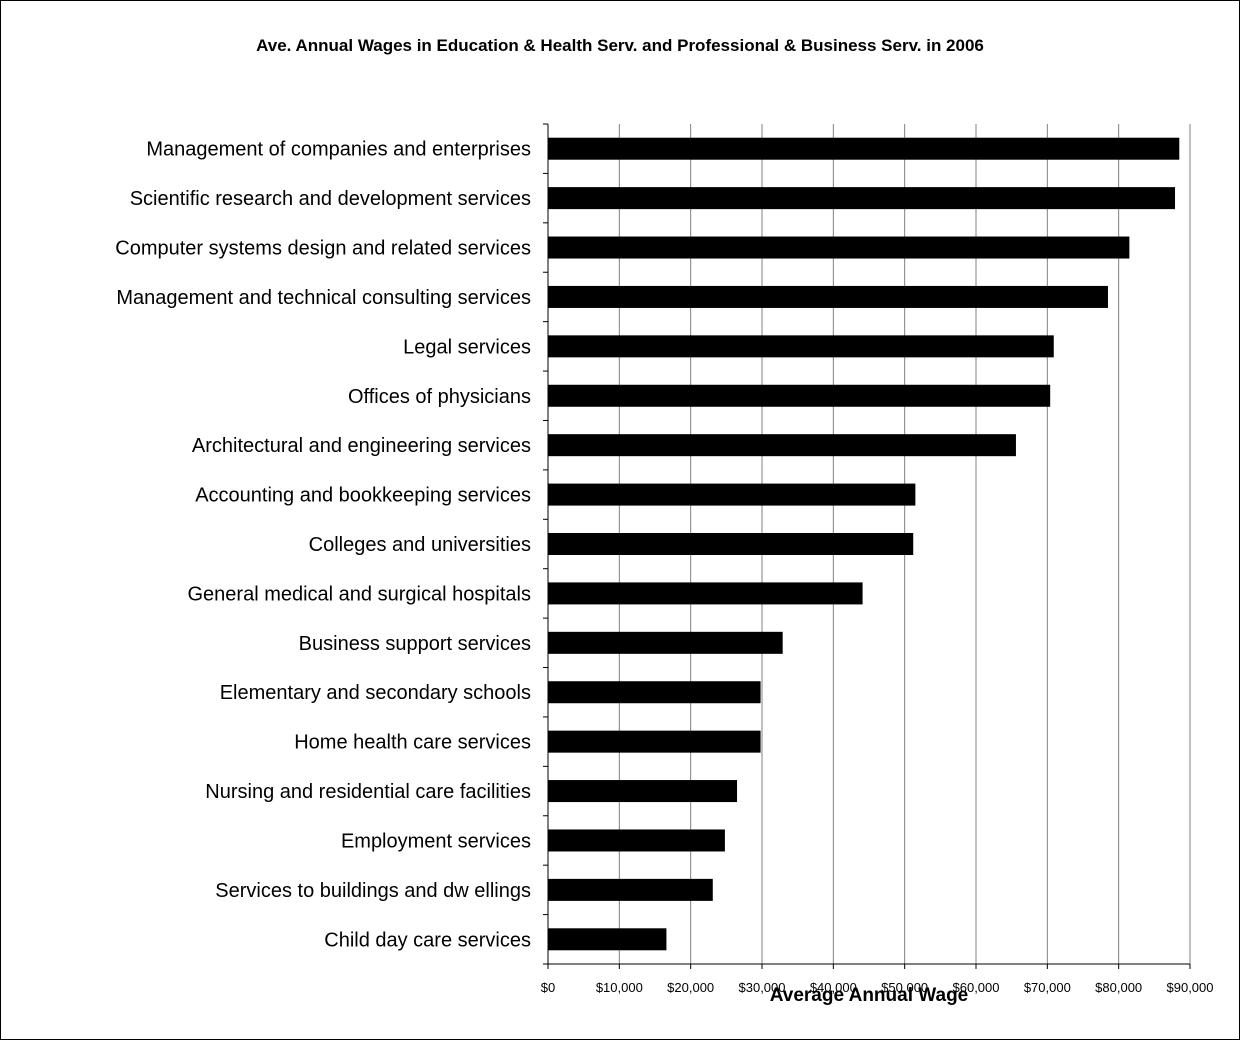 The image size is (1240, 1040). I want to click on x-tick-label: $10,000, so click(619, 987).